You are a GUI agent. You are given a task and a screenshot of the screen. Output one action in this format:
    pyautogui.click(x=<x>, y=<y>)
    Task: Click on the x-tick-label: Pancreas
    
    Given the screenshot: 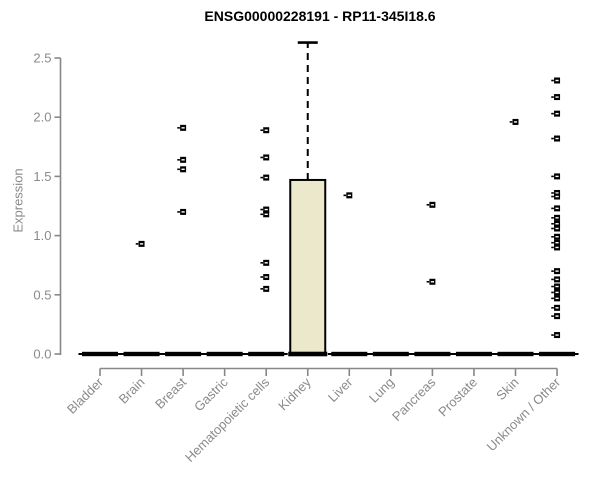 What is the action you would take?
    pyautogui.click(x=414, y=399)
    